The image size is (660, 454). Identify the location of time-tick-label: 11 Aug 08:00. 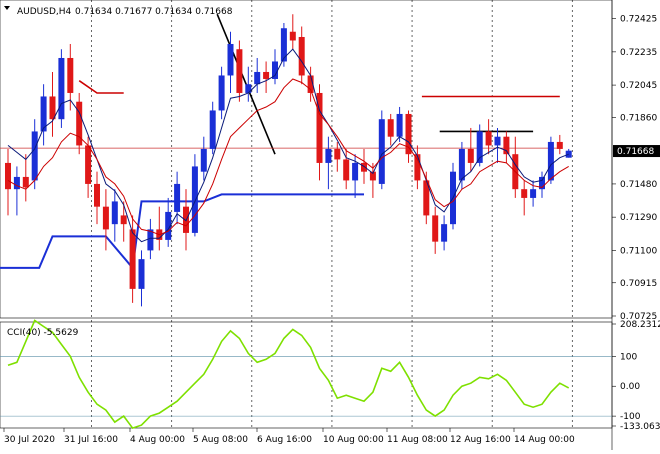
(417, 440).